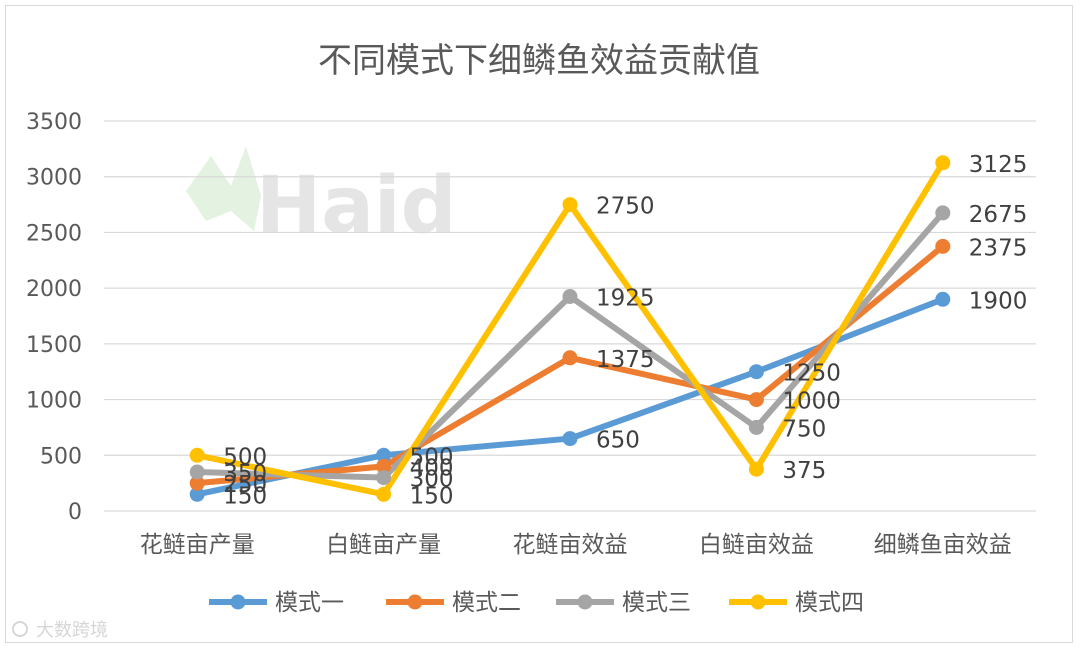  Describe the element at coordinates (829, 603) in the screenshot. I see `legend-label: 模式四` at that location.